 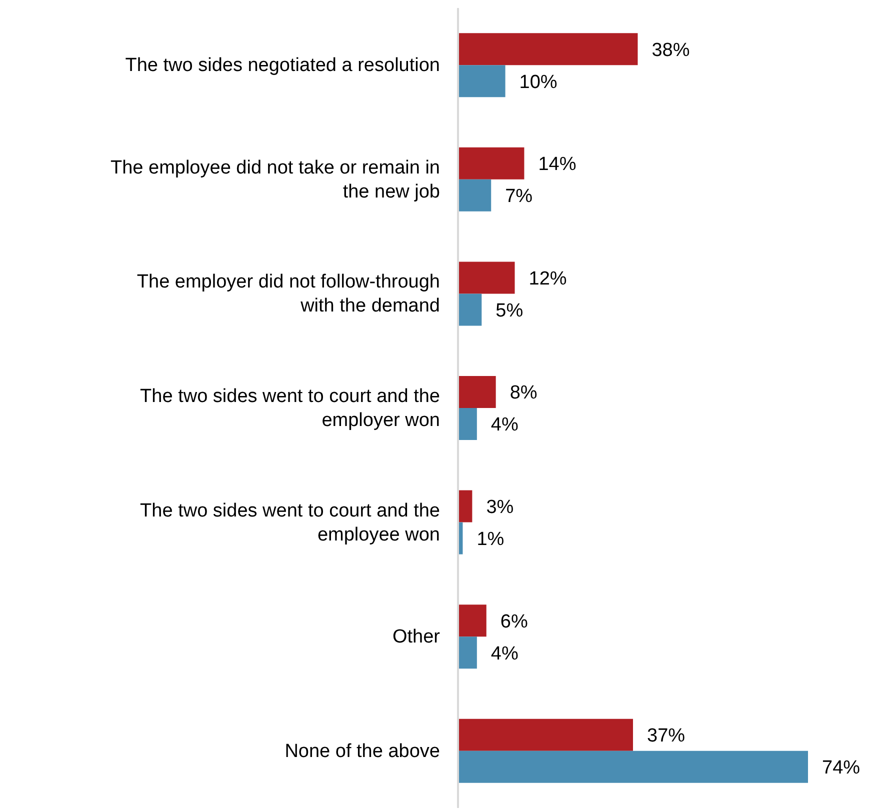 What do you see at coordinates (671, 50) in the screenshot?
I see `data-label: 38%` at bounding box center [671, 50].